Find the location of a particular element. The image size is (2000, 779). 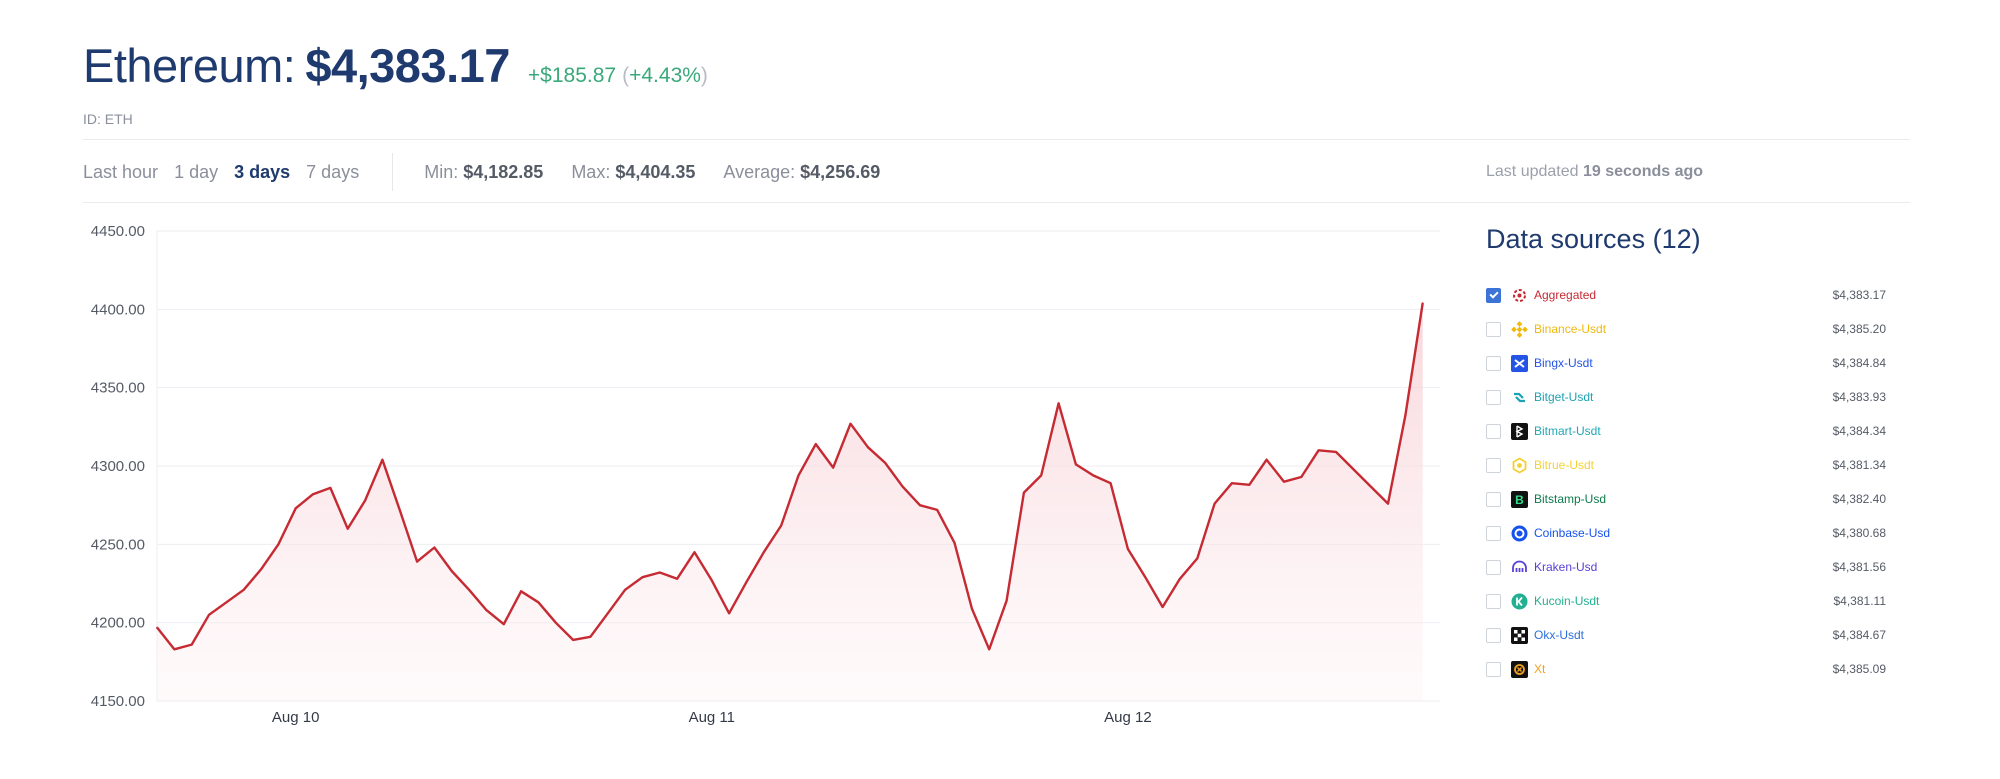

data-source-row: Kucoin-Usdt $4,381.11 is located at coordinates (1686, 601).